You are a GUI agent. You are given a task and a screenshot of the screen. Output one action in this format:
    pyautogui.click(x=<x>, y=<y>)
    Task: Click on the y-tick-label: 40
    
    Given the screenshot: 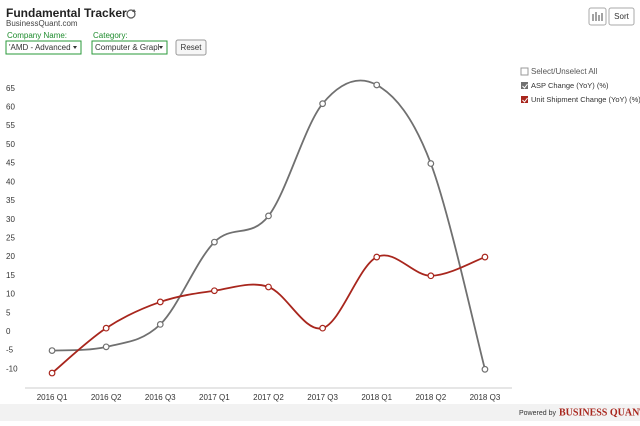 What is the action you would take?
    pyautogui.click(x=10, y=181)
    